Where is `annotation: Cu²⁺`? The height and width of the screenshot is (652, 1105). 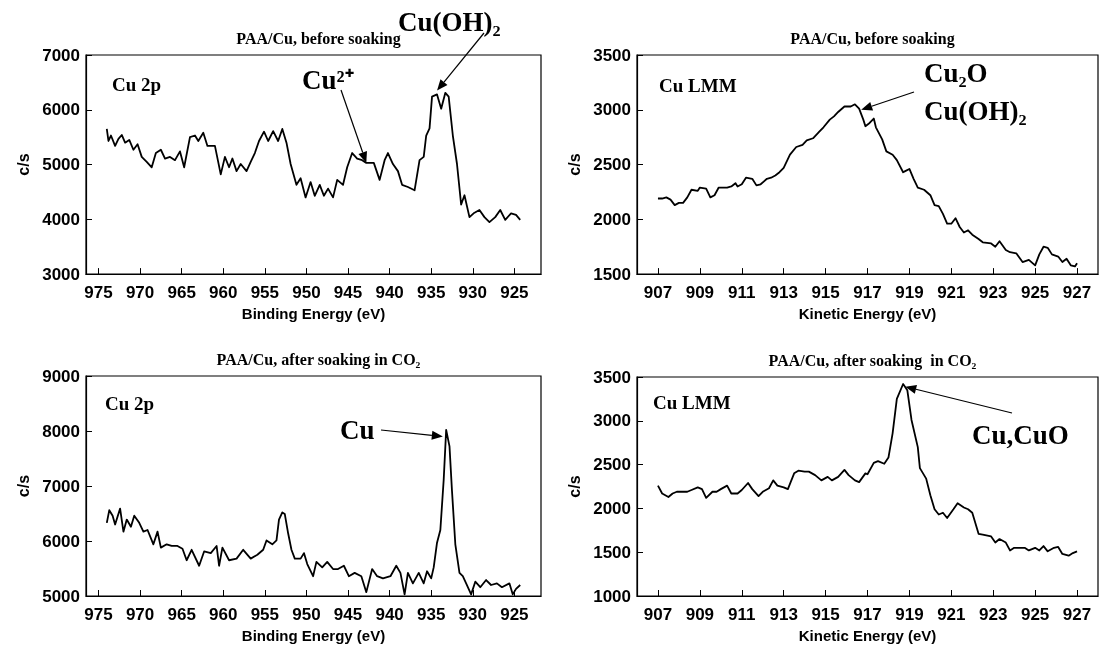
annotation: Cu²⁺ is located at coordinates (328, 80).